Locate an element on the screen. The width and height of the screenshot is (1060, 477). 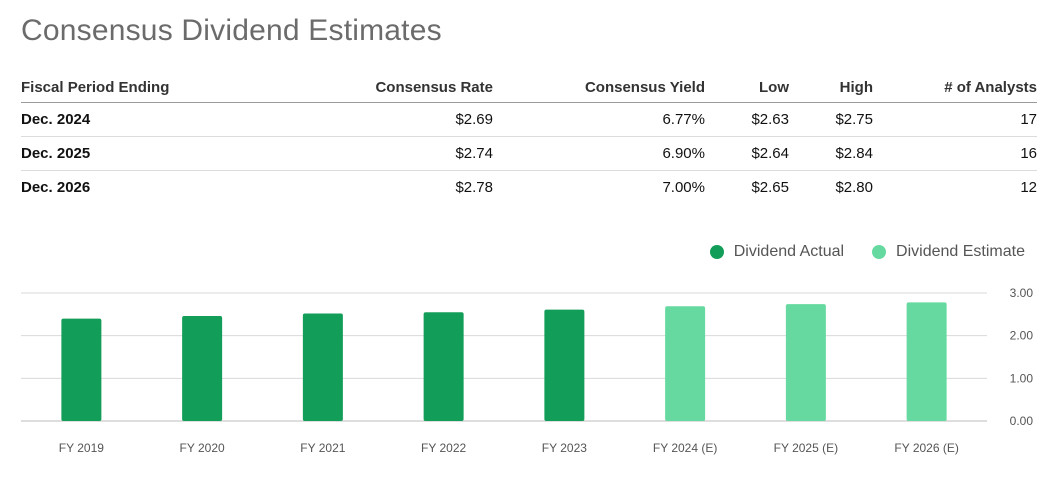
cell-high: $2.80 is located at coordinates (854, 187).